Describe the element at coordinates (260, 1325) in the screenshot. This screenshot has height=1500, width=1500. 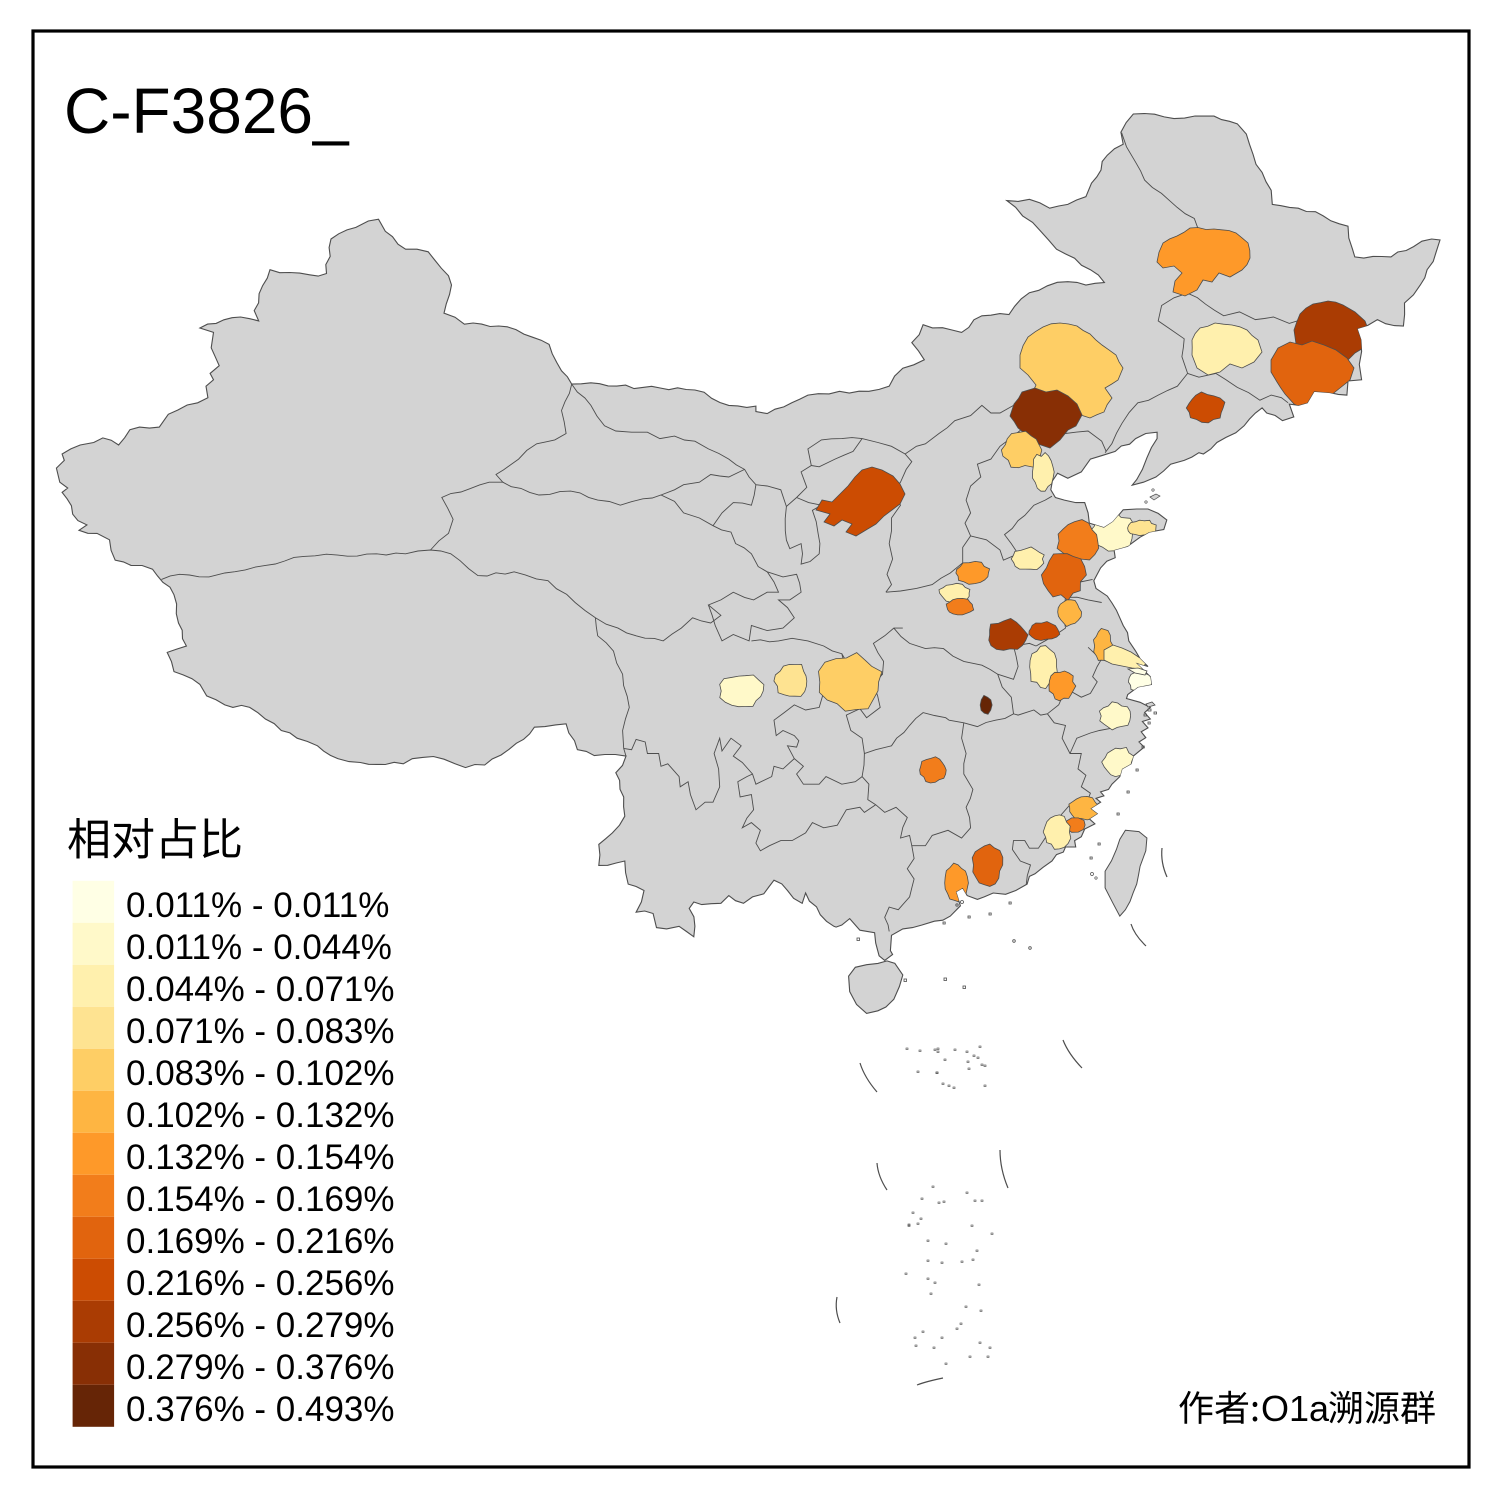
I see `svg-text: 0.256% - 0.279%` at that location.